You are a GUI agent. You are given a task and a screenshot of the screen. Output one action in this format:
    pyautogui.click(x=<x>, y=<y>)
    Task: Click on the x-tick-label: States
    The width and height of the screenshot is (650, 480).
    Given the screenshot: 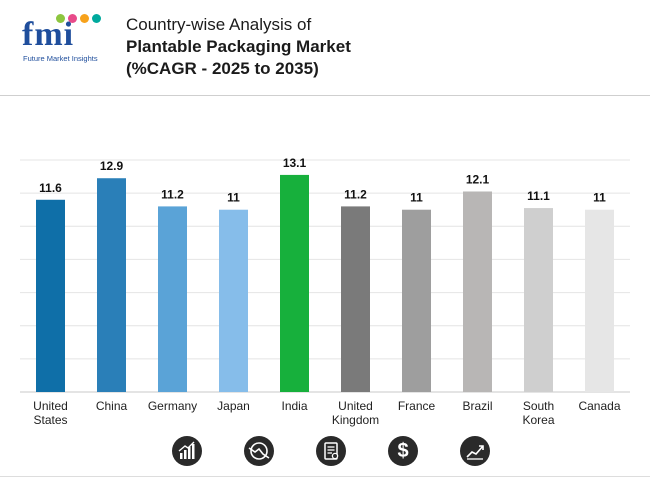 What is the action you would take?
    pyautogui.click(x=50, y=420)
    